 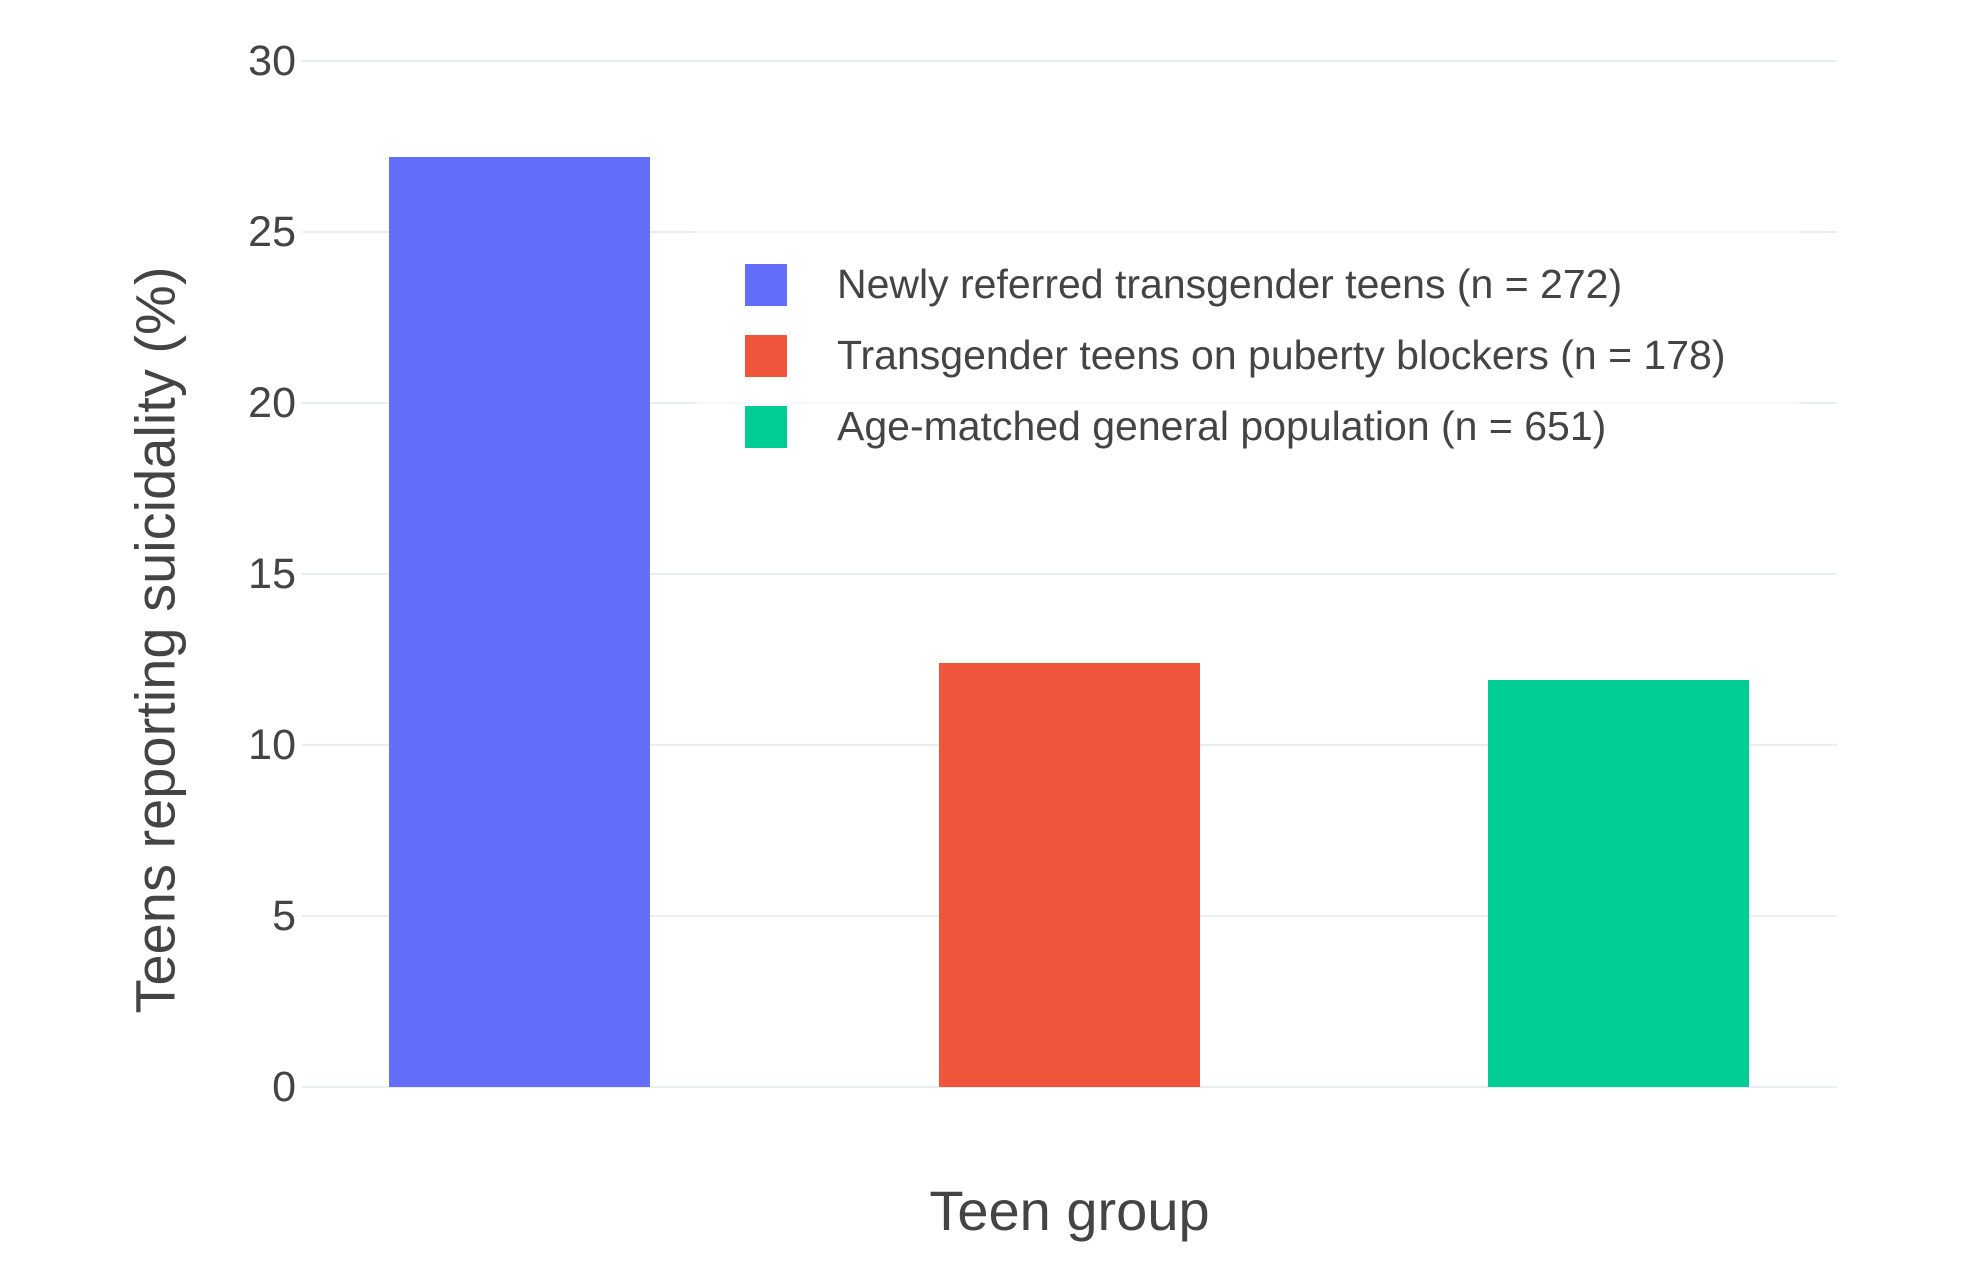 What do you see at coordinates (272, 574) in the screenshot?
I see `y-tick-label-15: 15` at bounding box center [272, 574].